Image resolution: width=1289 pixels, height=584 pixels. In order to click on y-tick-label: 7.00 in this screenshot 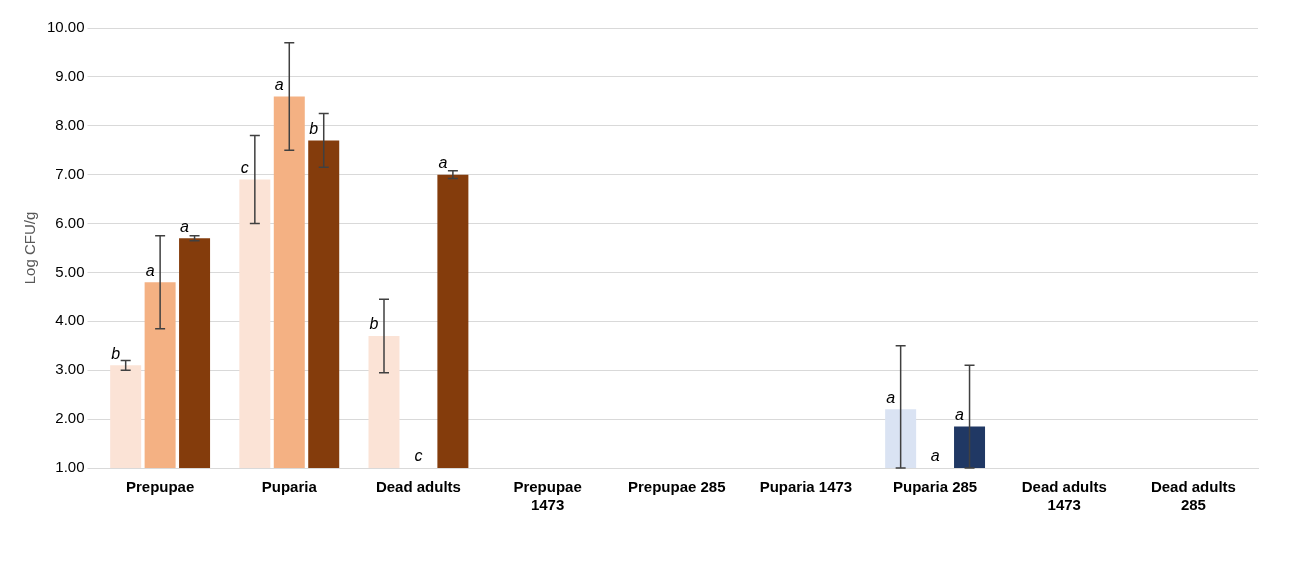, I will do `click(70, 173)`.